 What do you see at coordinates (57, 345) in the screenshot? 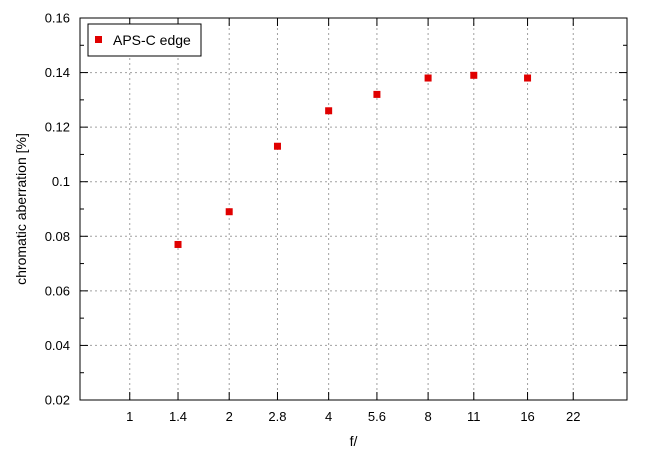
I see `y-tick-label: 0.04` at bounding box center [57, 345].